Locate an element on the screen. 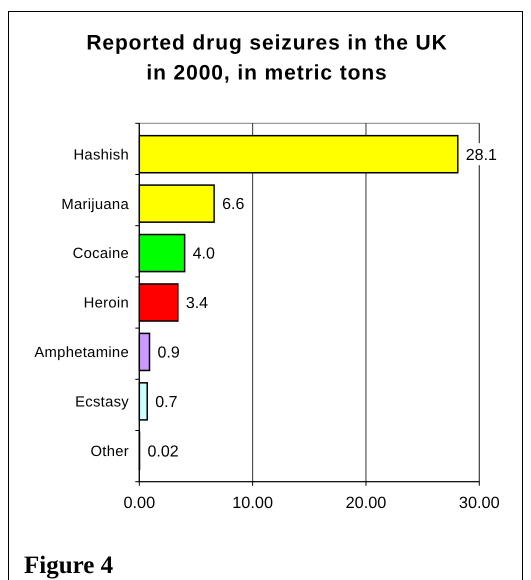 The height and width of the screenshot is (580, 531). data-label: 0.02 is located at coordinates (163, 451).